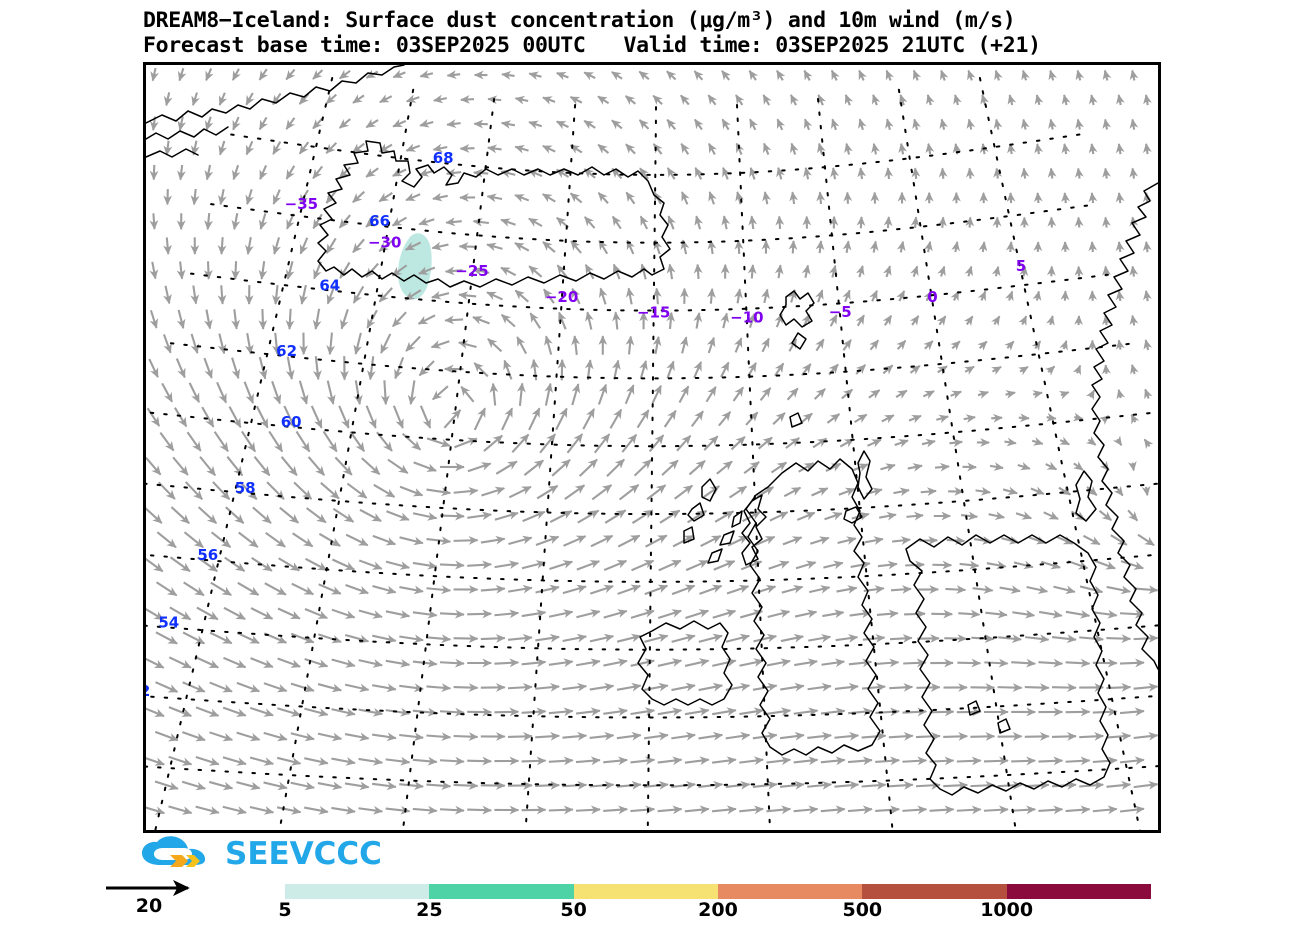  What do you see at coordinates (685, 663) in the screenshot?
I see `coastline-ireland` at bounding box center [685, 663].